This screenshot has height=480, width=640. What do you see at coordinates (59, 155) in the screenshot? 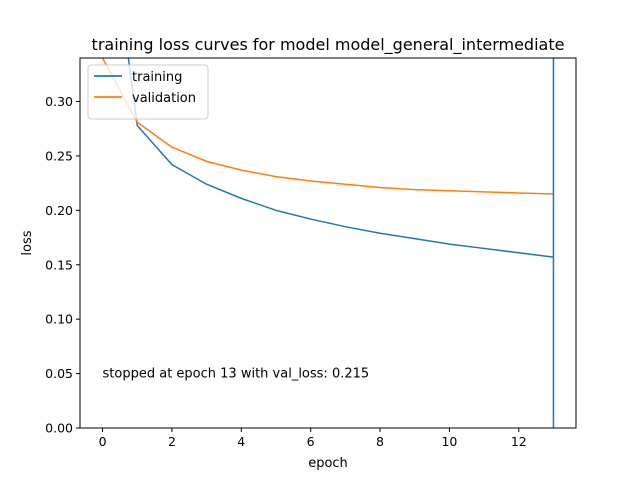
I see `y-tick-label: 0.25` at bounding box center [59, 155].